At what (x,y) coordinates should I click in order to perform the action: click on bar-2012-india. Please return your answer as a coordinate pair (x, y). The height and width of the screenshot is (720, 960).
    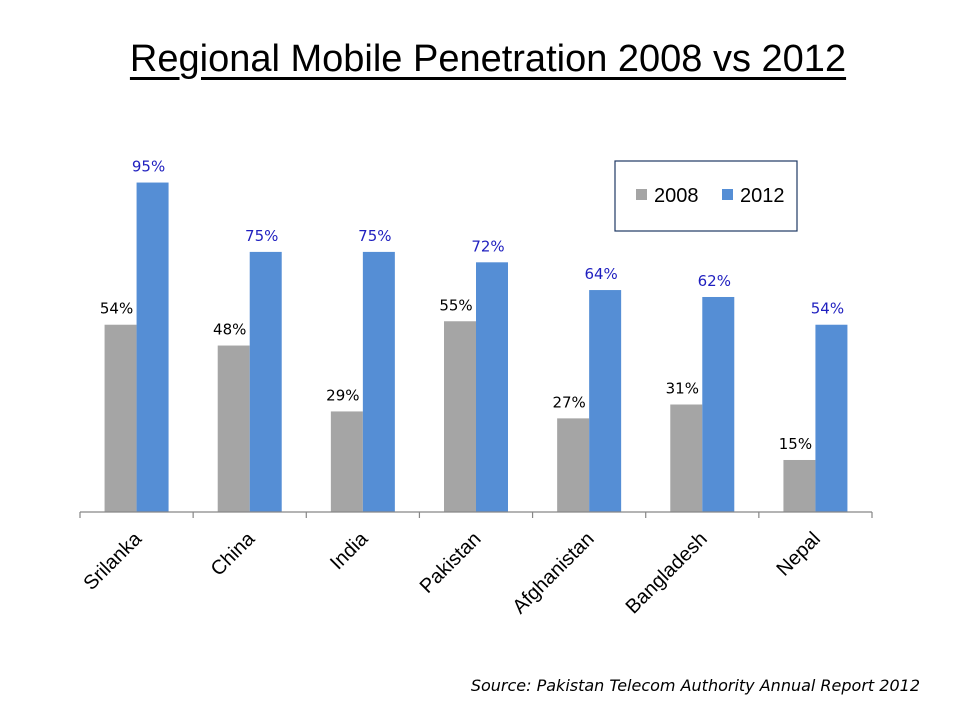
    Looking at the image, I should click on (378, 381).